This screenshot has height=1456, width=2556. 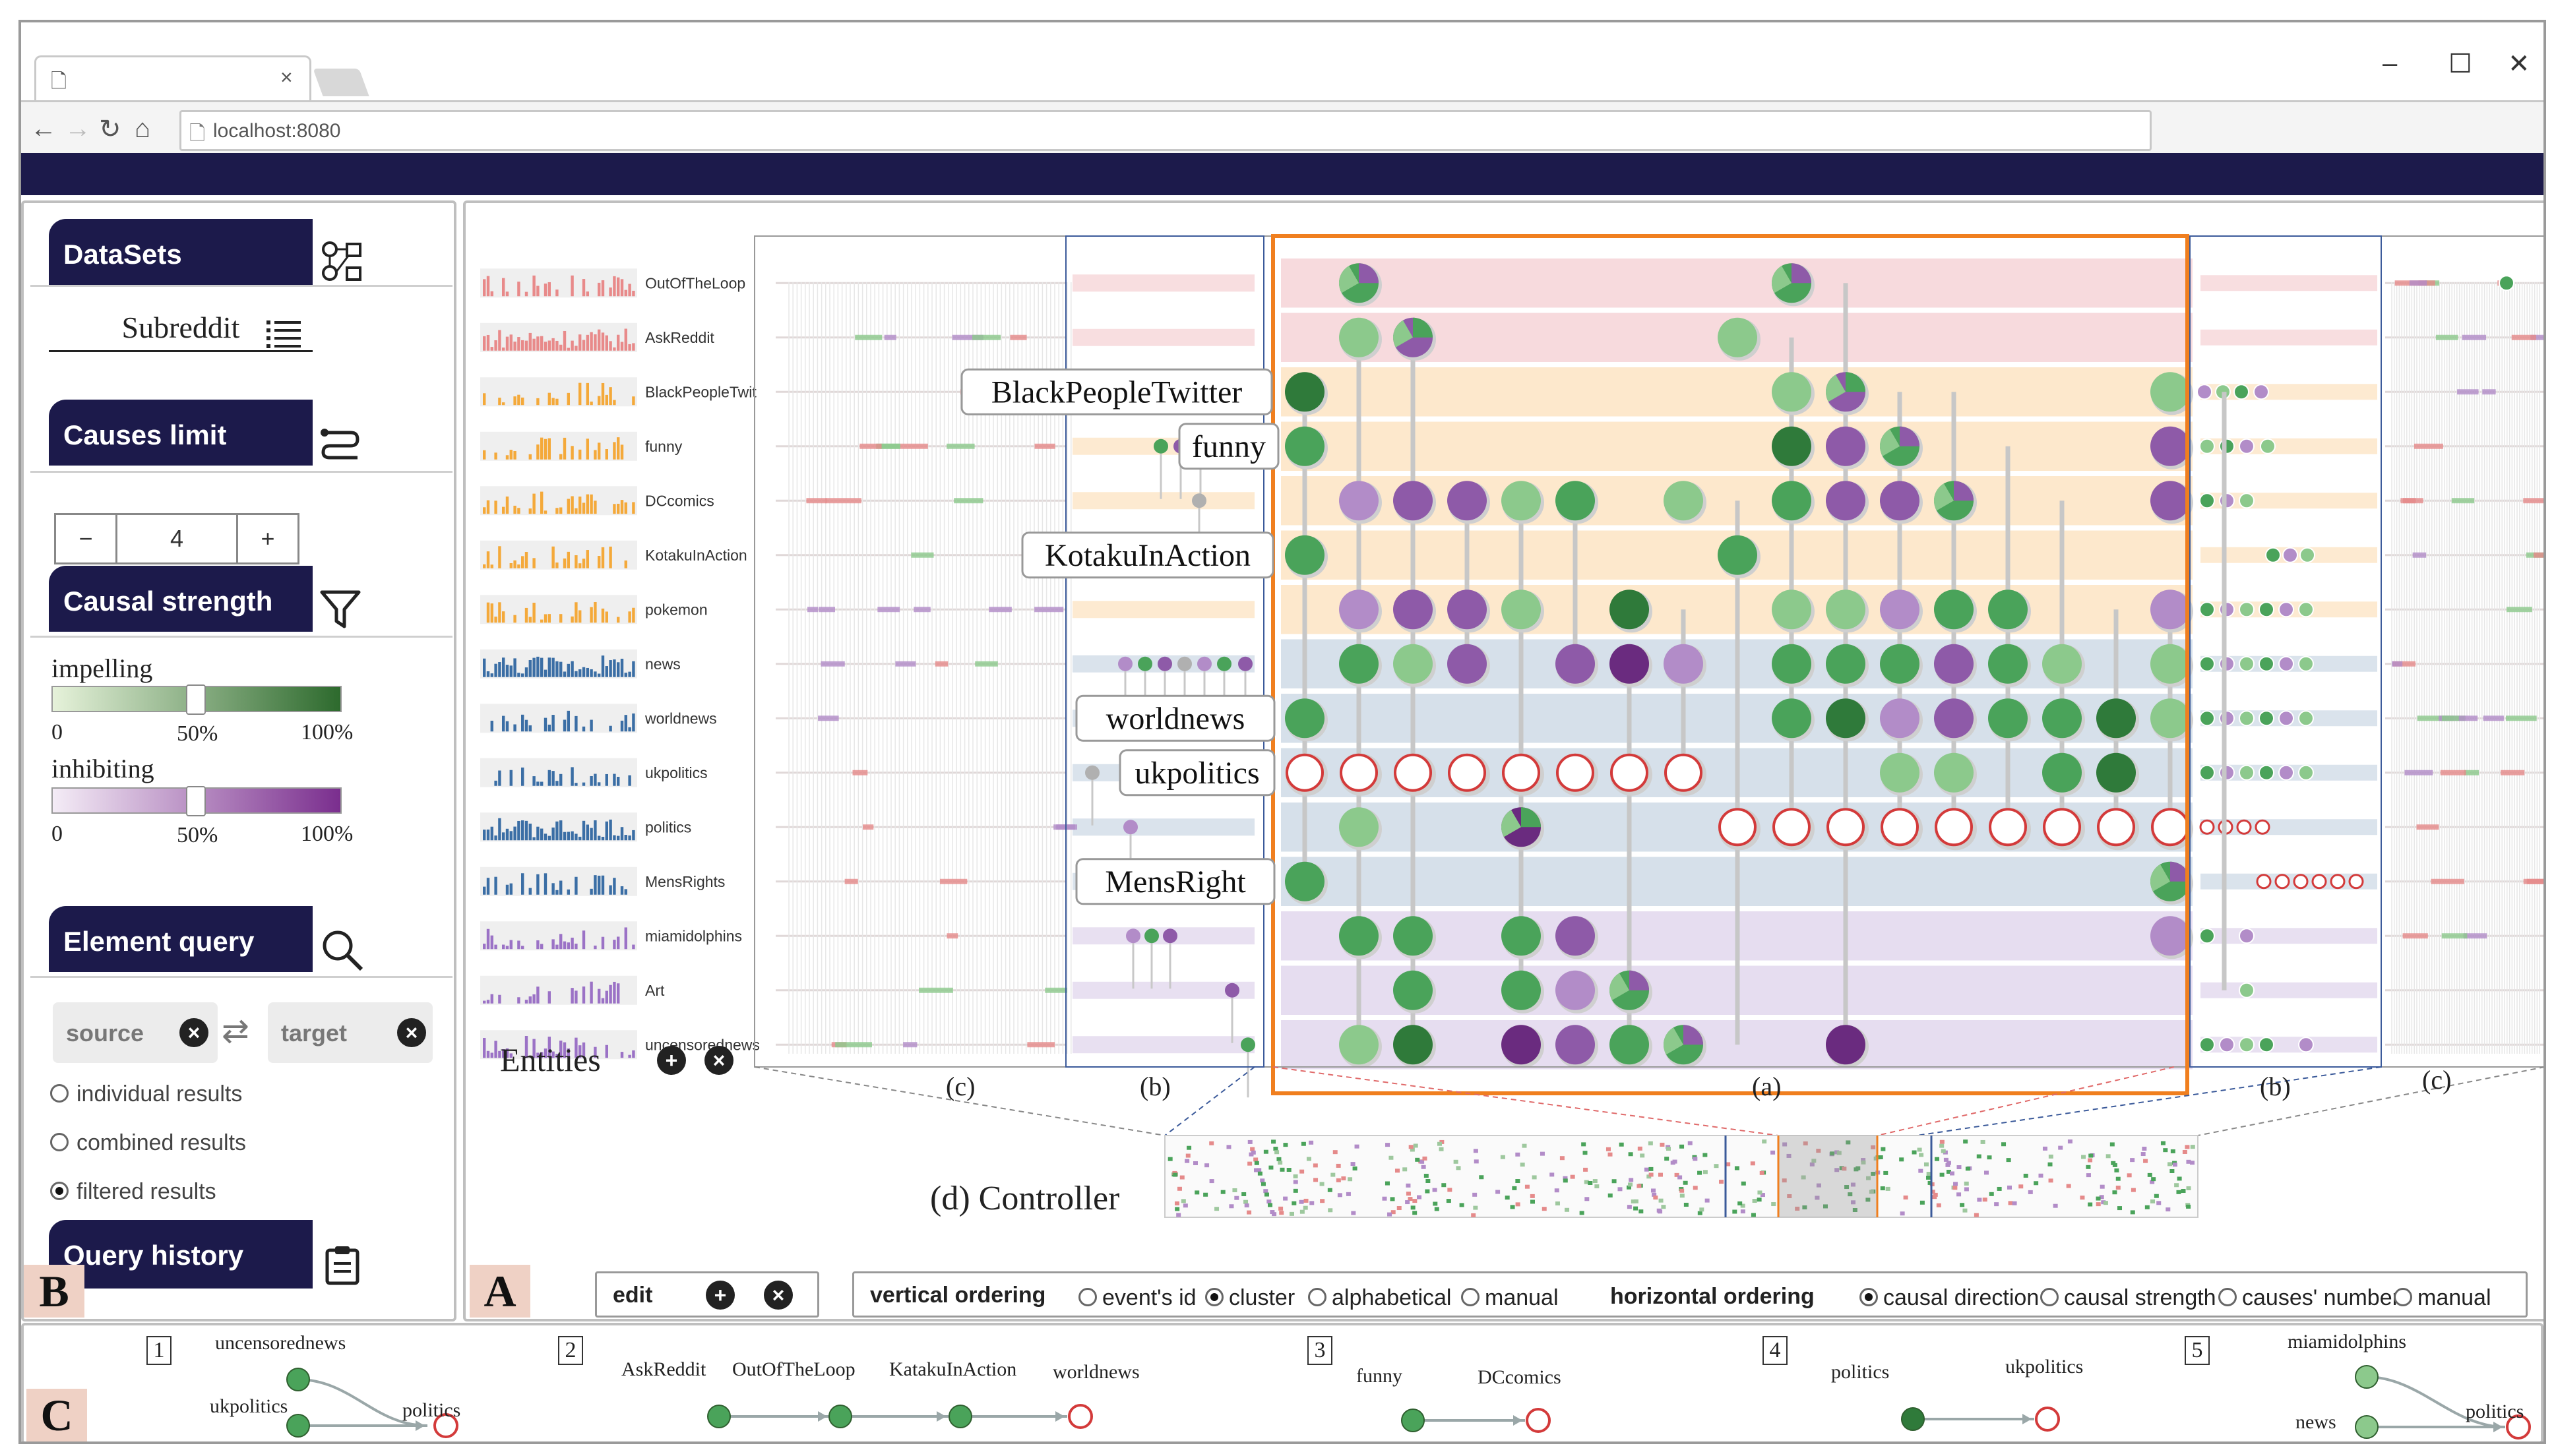 What do you see at coordinates (343, 950) in the screenshot?
I see `search-icon` at bounding box center [343, 950].